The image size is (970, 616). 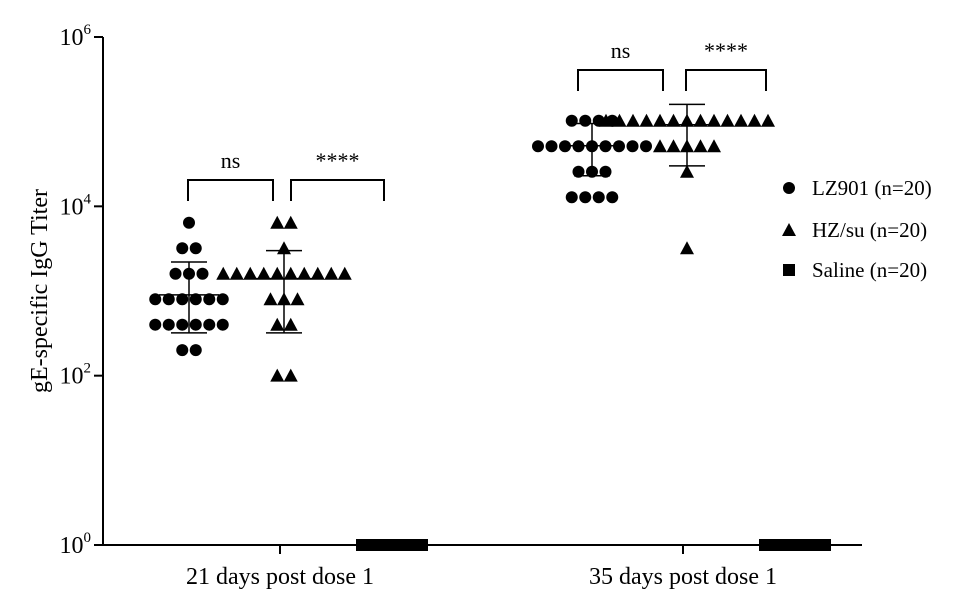 I want to click on y-axis-title: gE-specific IgG Titer, so click(x=40, y=291).